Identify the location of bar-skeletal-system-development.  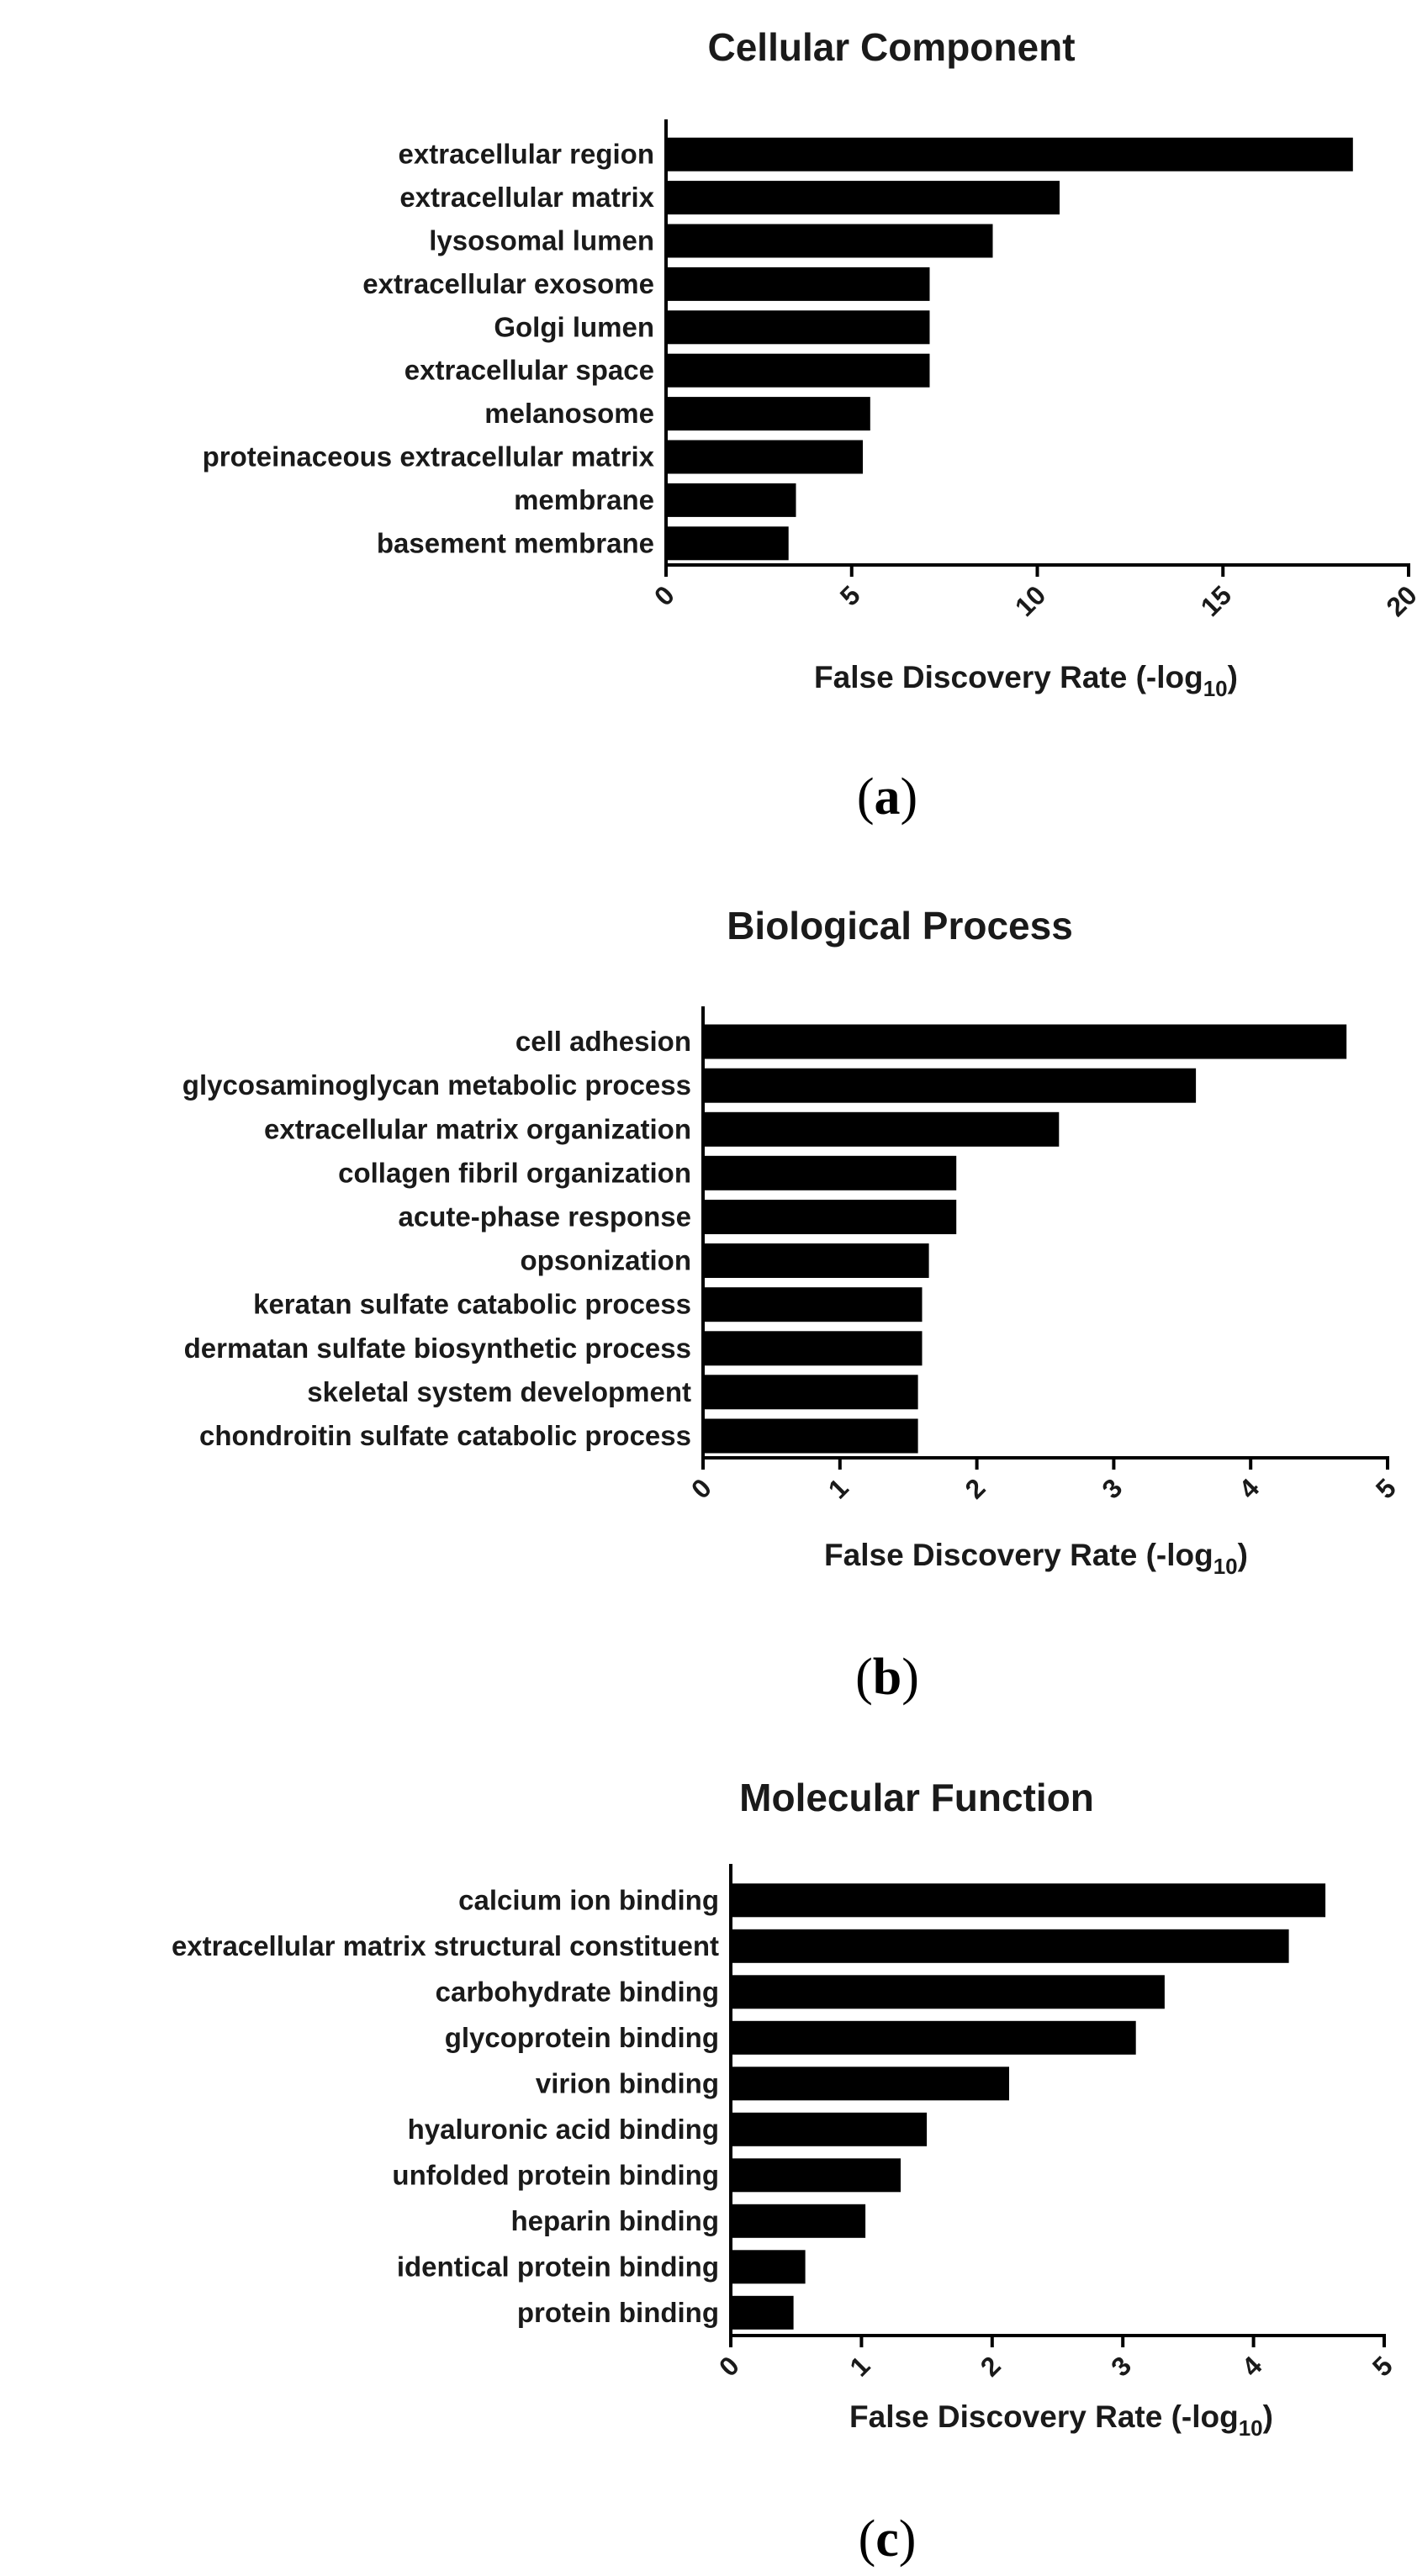
(810, 1392).